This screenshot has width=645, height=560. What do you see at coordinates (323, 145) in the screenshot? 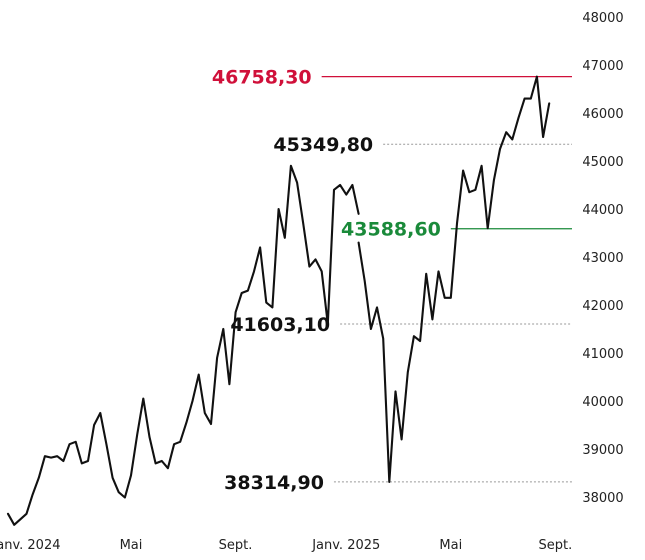
I see `annotation-label: 45349,80` at bounding box center [323, 145].